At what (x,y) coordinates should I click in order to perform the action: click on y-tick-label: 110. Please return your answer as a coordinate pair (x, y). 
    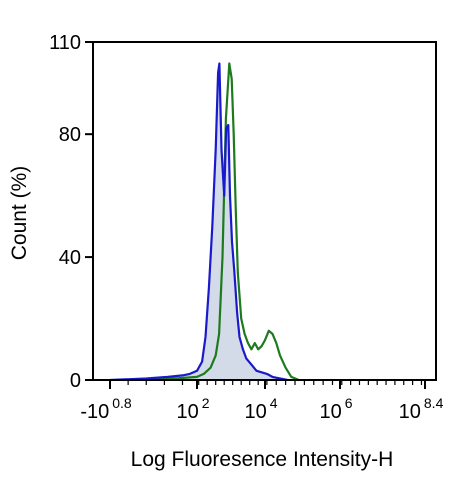
    Looking at the image, I should click on (65, 43).